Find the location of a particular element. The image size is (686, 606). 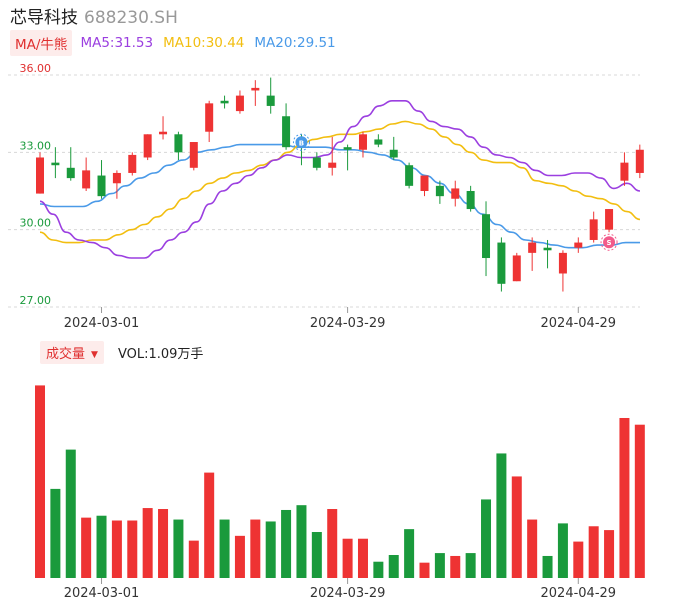

volume-date-tick-label: 2024-04-29 is located at coordinates (579, 593).